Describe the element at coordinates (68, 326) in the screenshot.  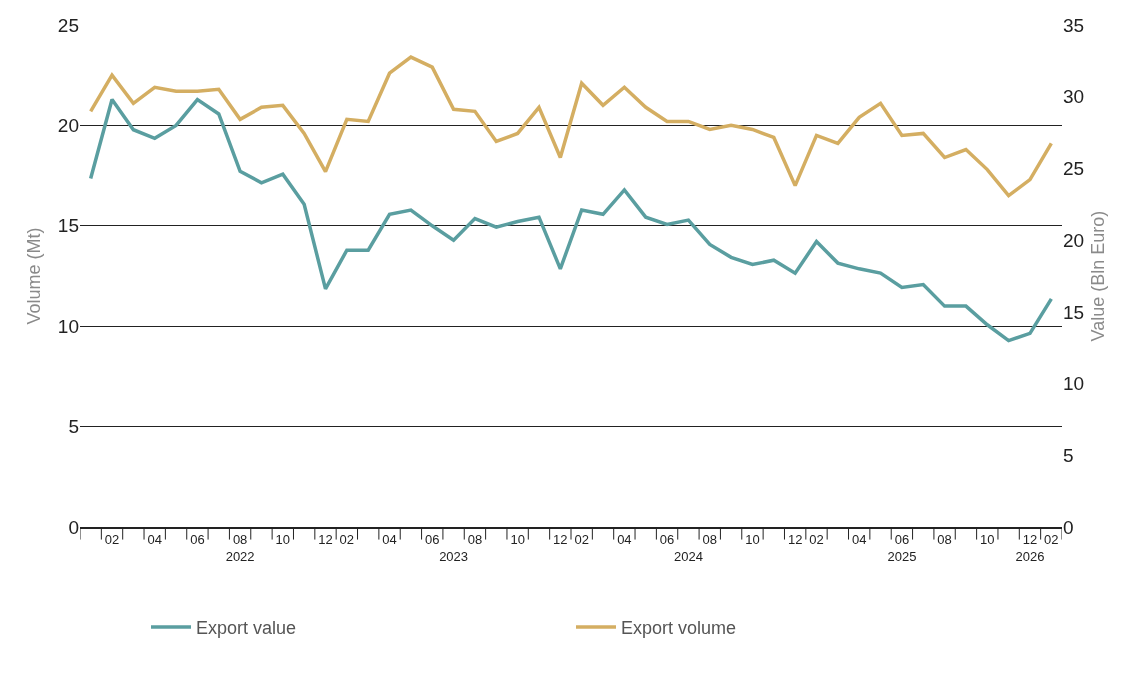
I see `y-tick-label: 10` at that location.